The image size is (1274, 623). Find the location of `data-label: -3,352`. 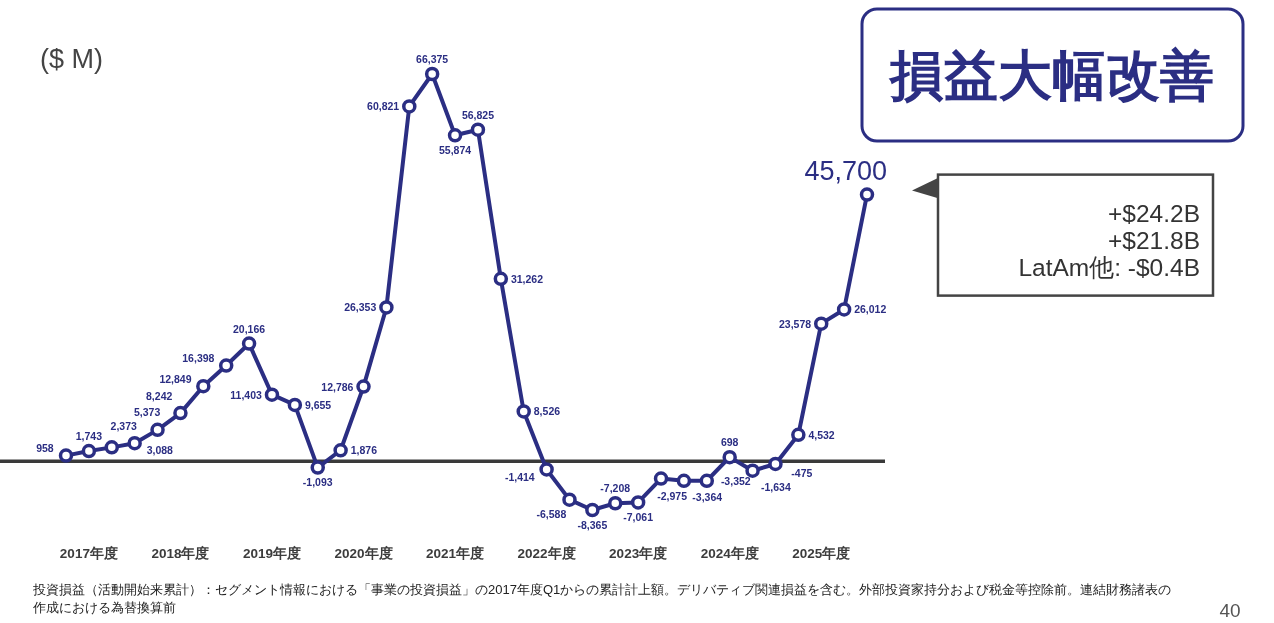

data-label: -3,352 is located at coordinates (735, 480).